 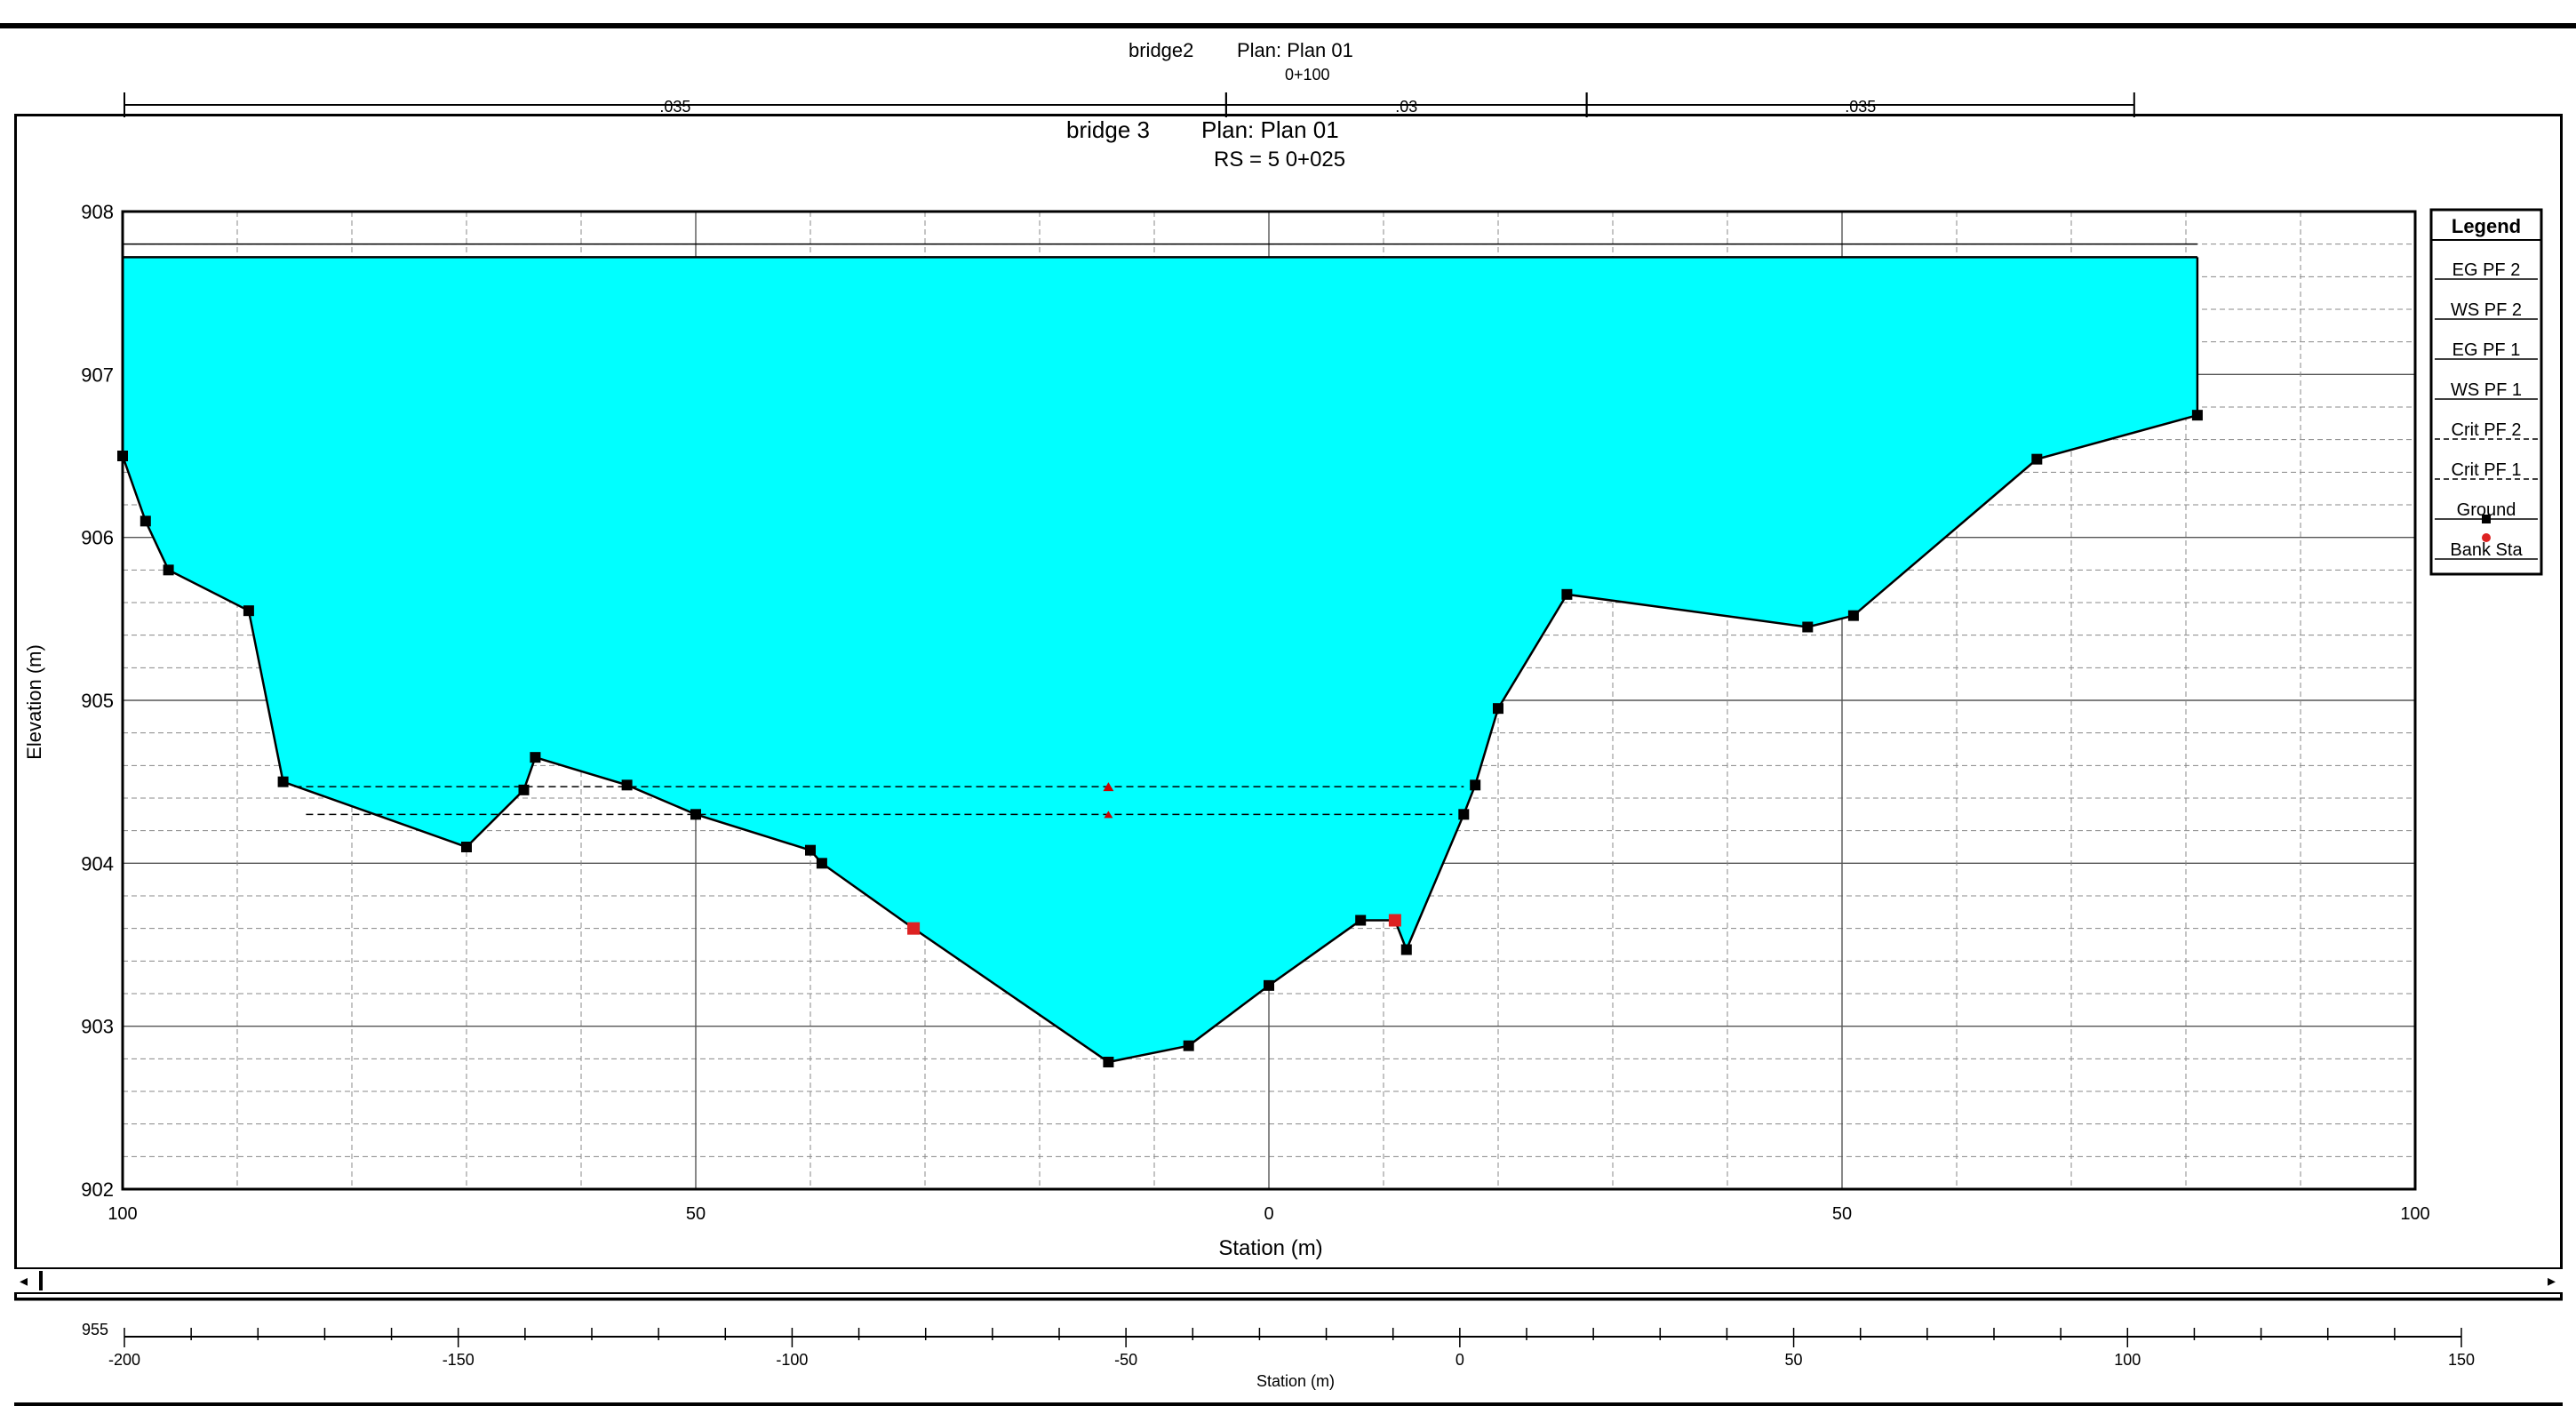 What do you see at coordinates (2487, 270) in the screenshot?
I see `legend-entry-label: EG PF 2` at bounding box center [2487, 270].